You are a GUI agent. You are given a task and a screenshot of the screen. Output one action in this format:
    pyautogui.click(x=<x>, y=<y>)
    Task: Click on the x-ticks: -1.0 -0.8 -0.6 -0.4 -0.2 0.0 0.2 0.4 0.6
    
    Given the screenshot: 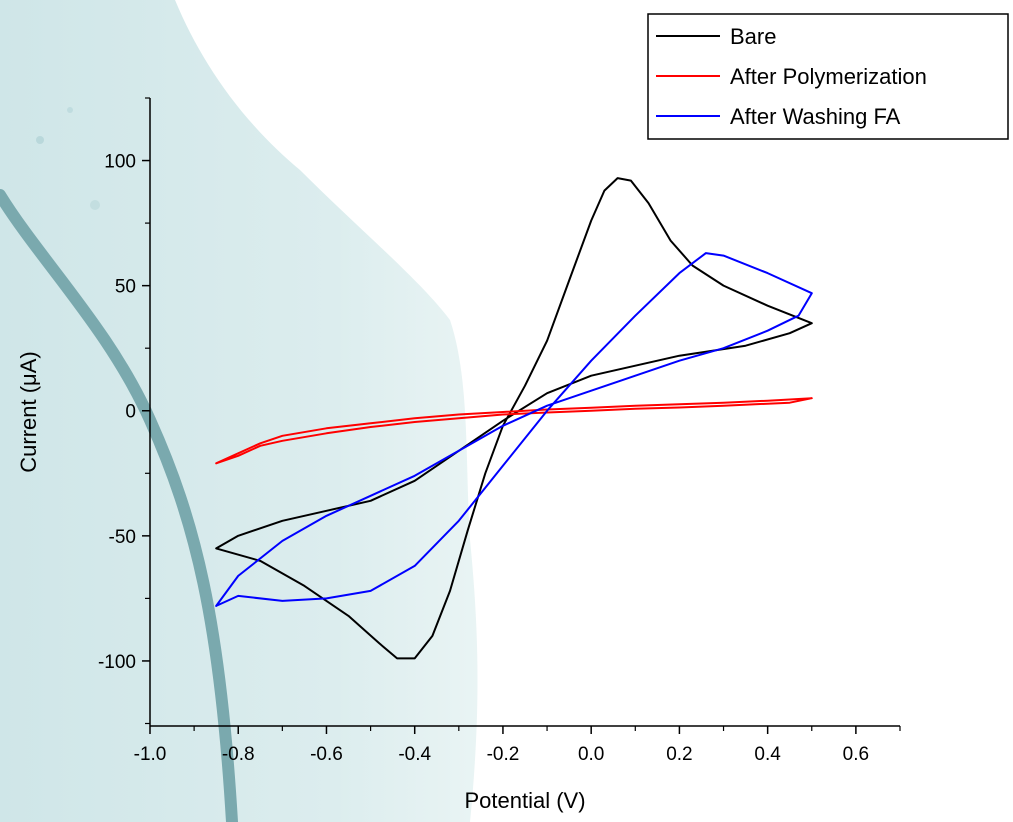 What is the action you would take?
    pyautogui.click(x=517, y=745)
    